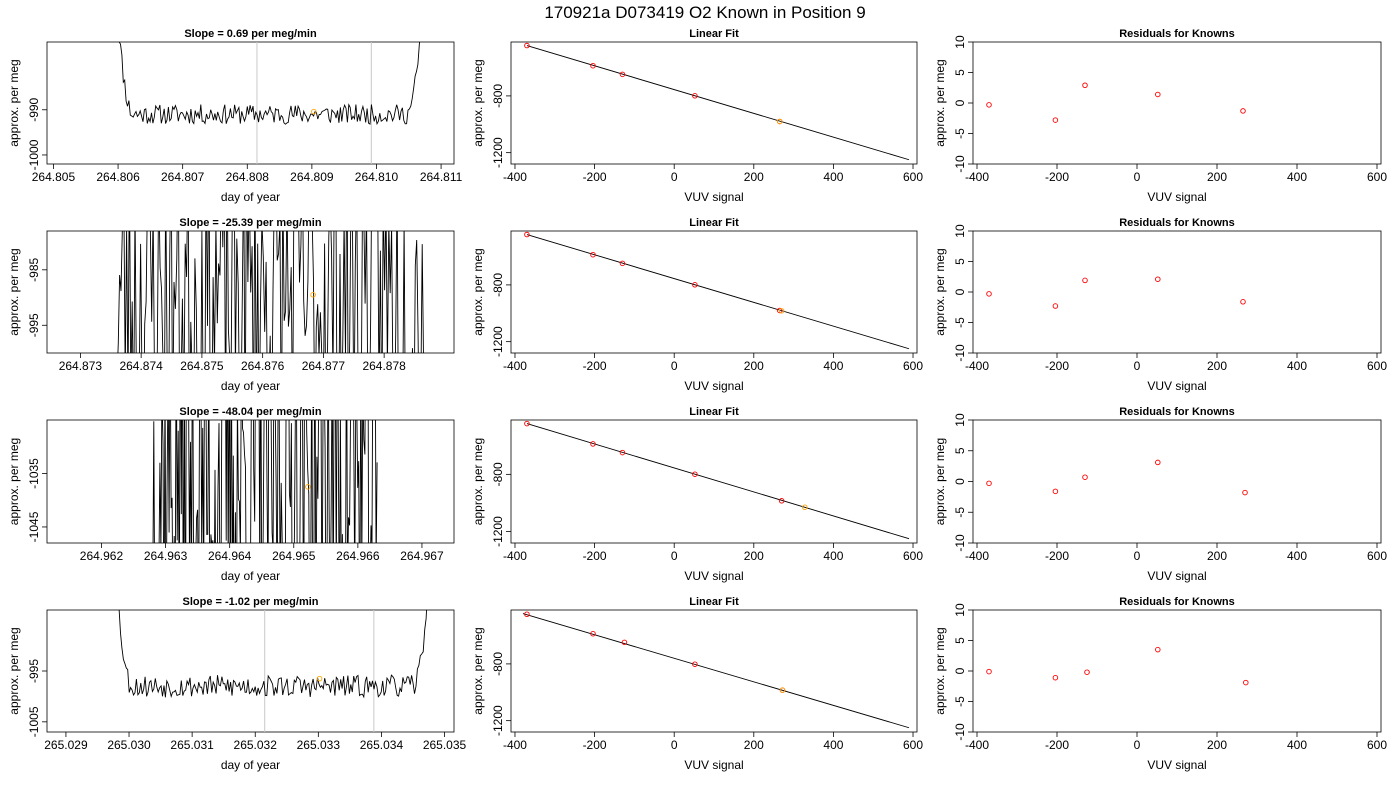 This screenshot has height=800, width=1400. Describe the element at coordinates (230, 556) in the screenshot. I see `x-tick-label: 264.964` at that location.